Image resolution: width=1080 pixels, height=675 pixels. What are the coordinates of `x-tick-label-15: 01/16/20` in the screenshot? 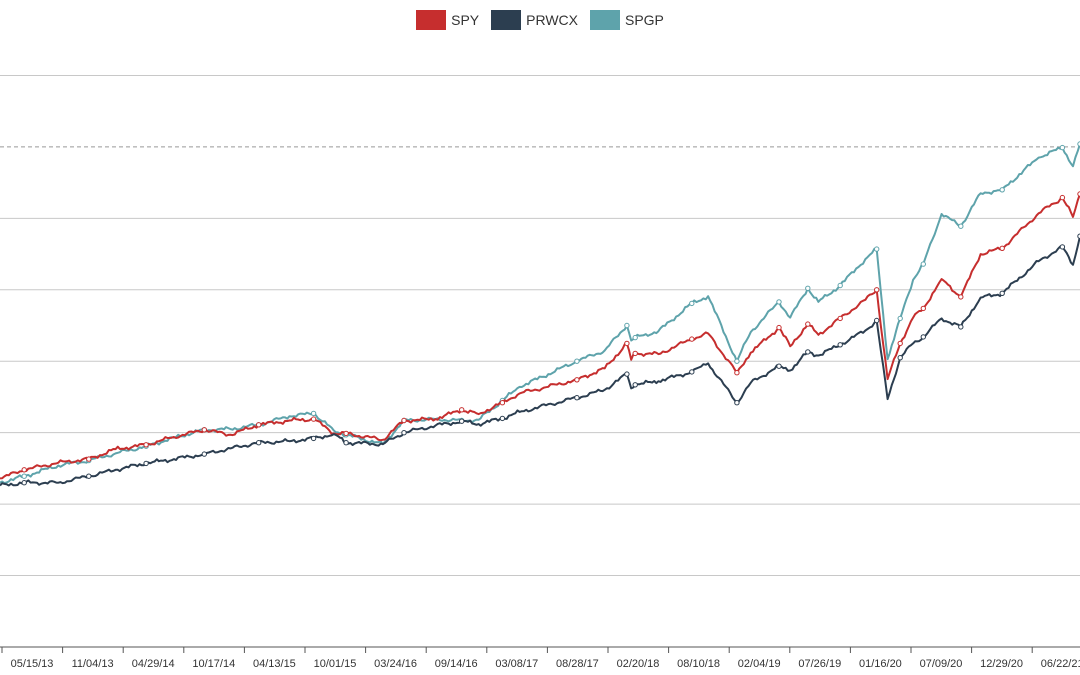 It's located at (880, 664).